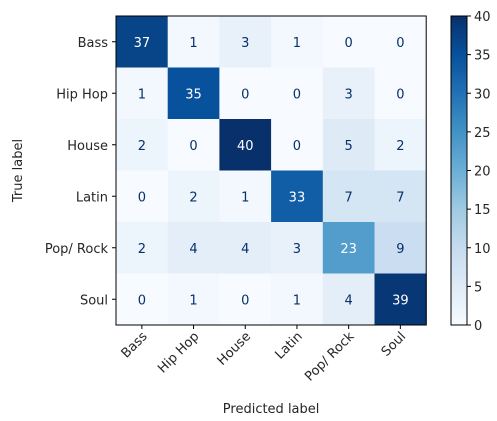 This screenshot has width=497, height=421. I want to click on cell-value-label: 23, so click(348, 249).